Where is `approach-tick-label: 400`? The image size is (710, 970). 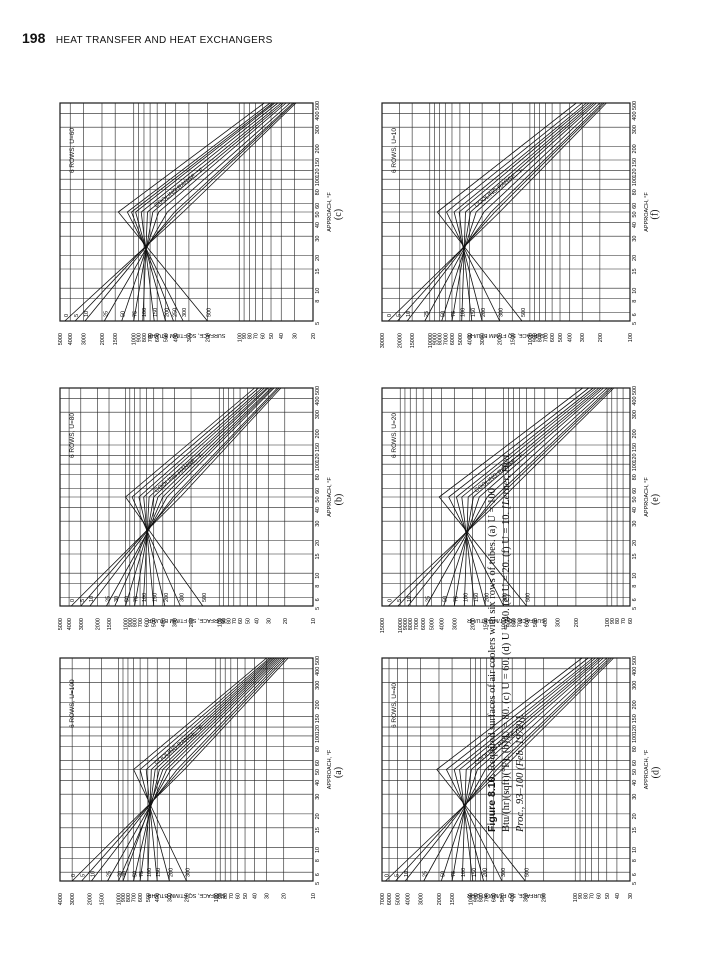
approach-tick-label: 400 is located at coordinates (635, 400).